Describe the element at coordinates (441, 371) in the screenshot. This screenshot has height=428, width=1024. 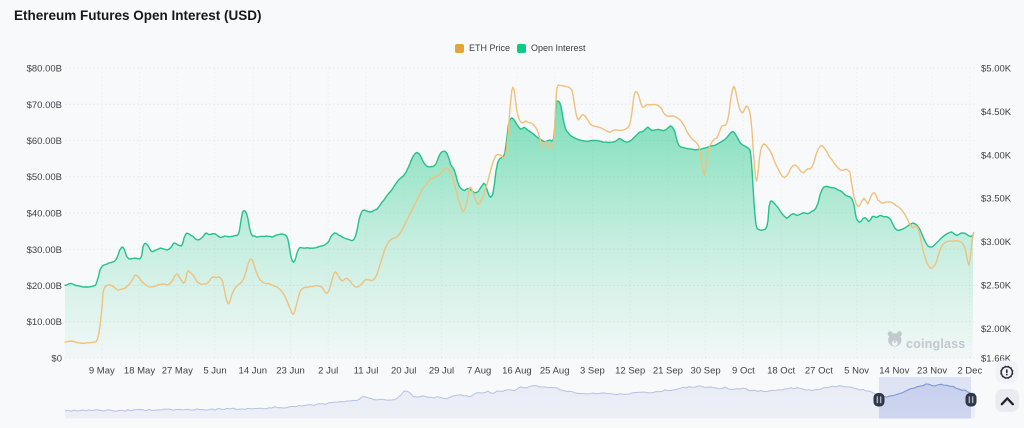
I see `svg-text: 29 Jul` at that location.